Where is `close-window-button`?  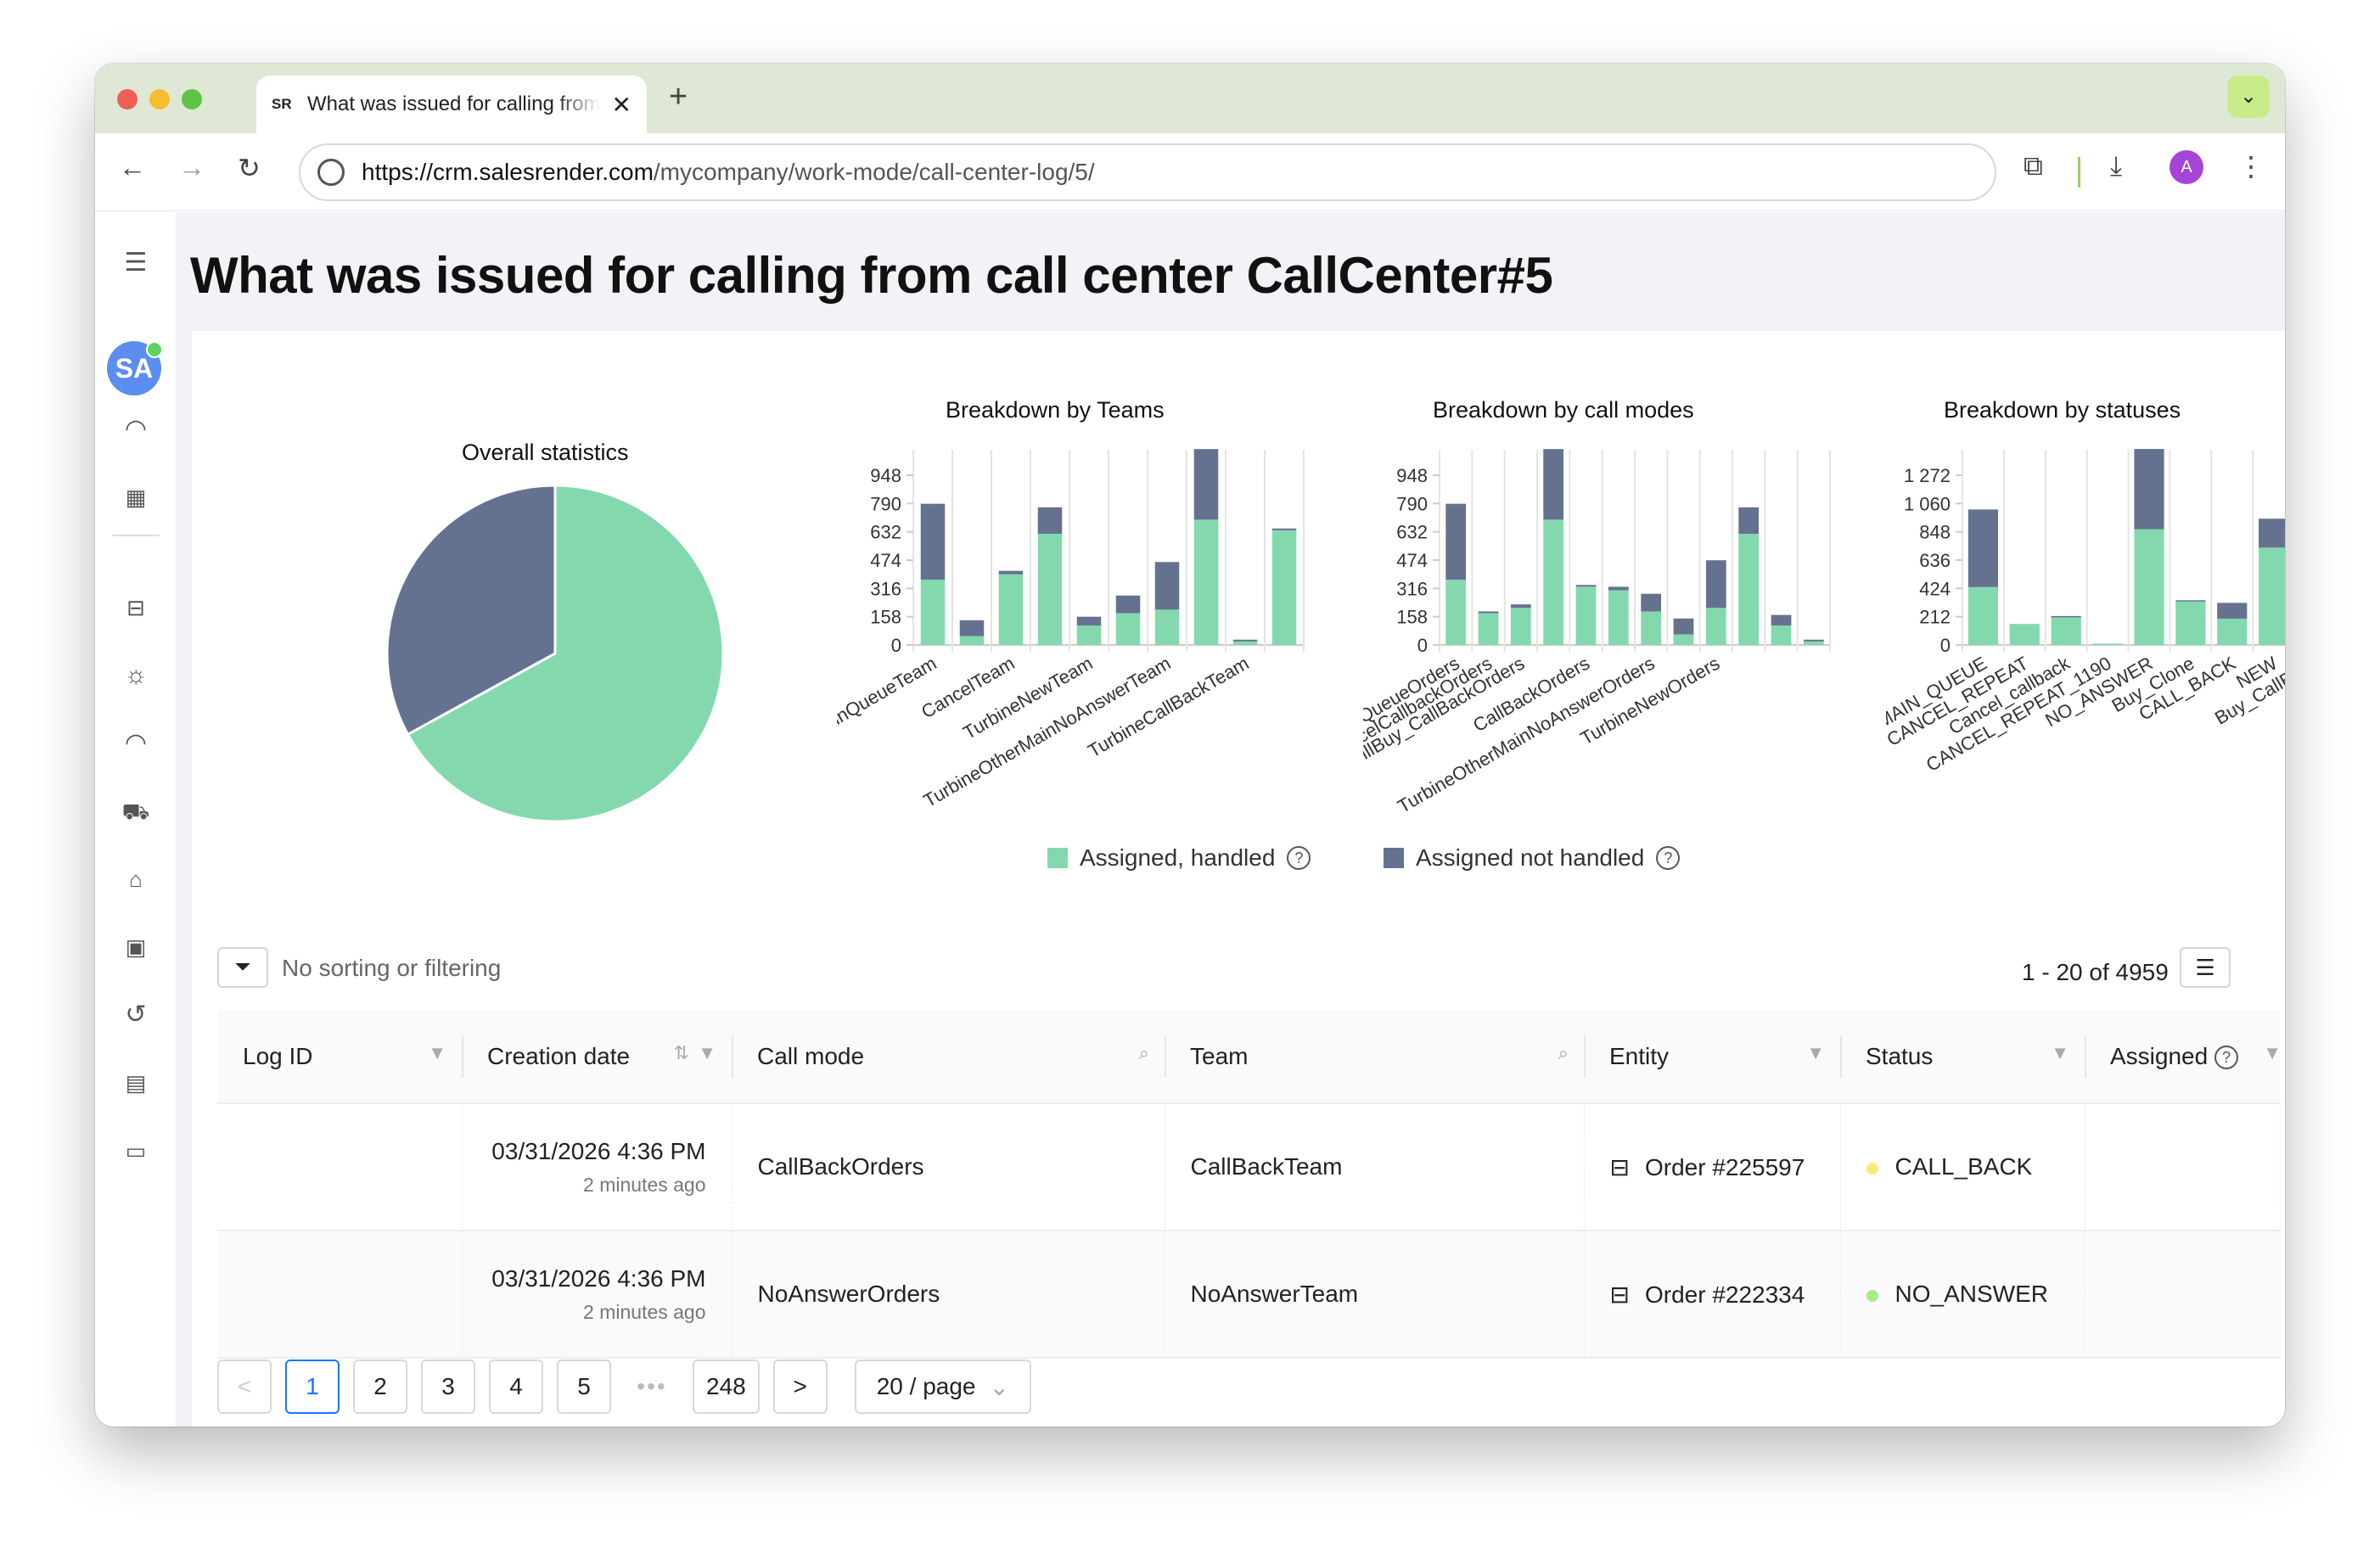
close-window-button is located at coordinates (127, 99).